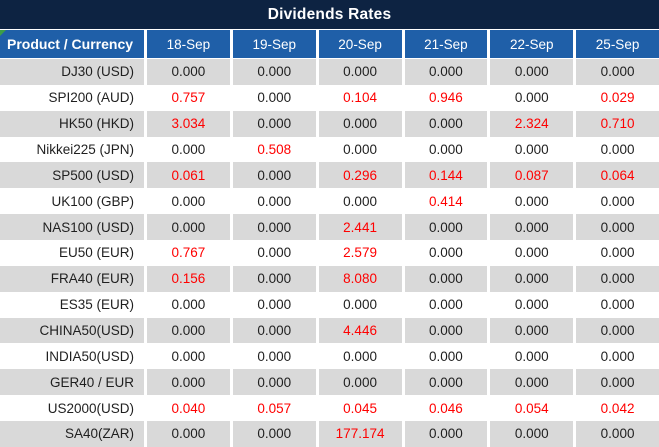 The width and height of the screenshot is (659, 447). What do you see at coordinates (530, 408) in the screenshot?
I see `dividend-value-cell: 0.054` at bounding box center [530, 408].